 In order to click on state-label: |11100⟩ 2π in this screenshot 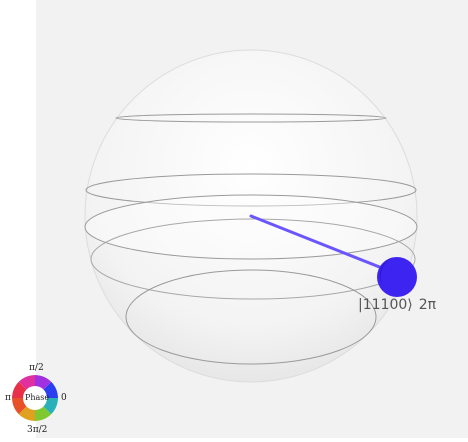, I will do `click(400, 305)`.